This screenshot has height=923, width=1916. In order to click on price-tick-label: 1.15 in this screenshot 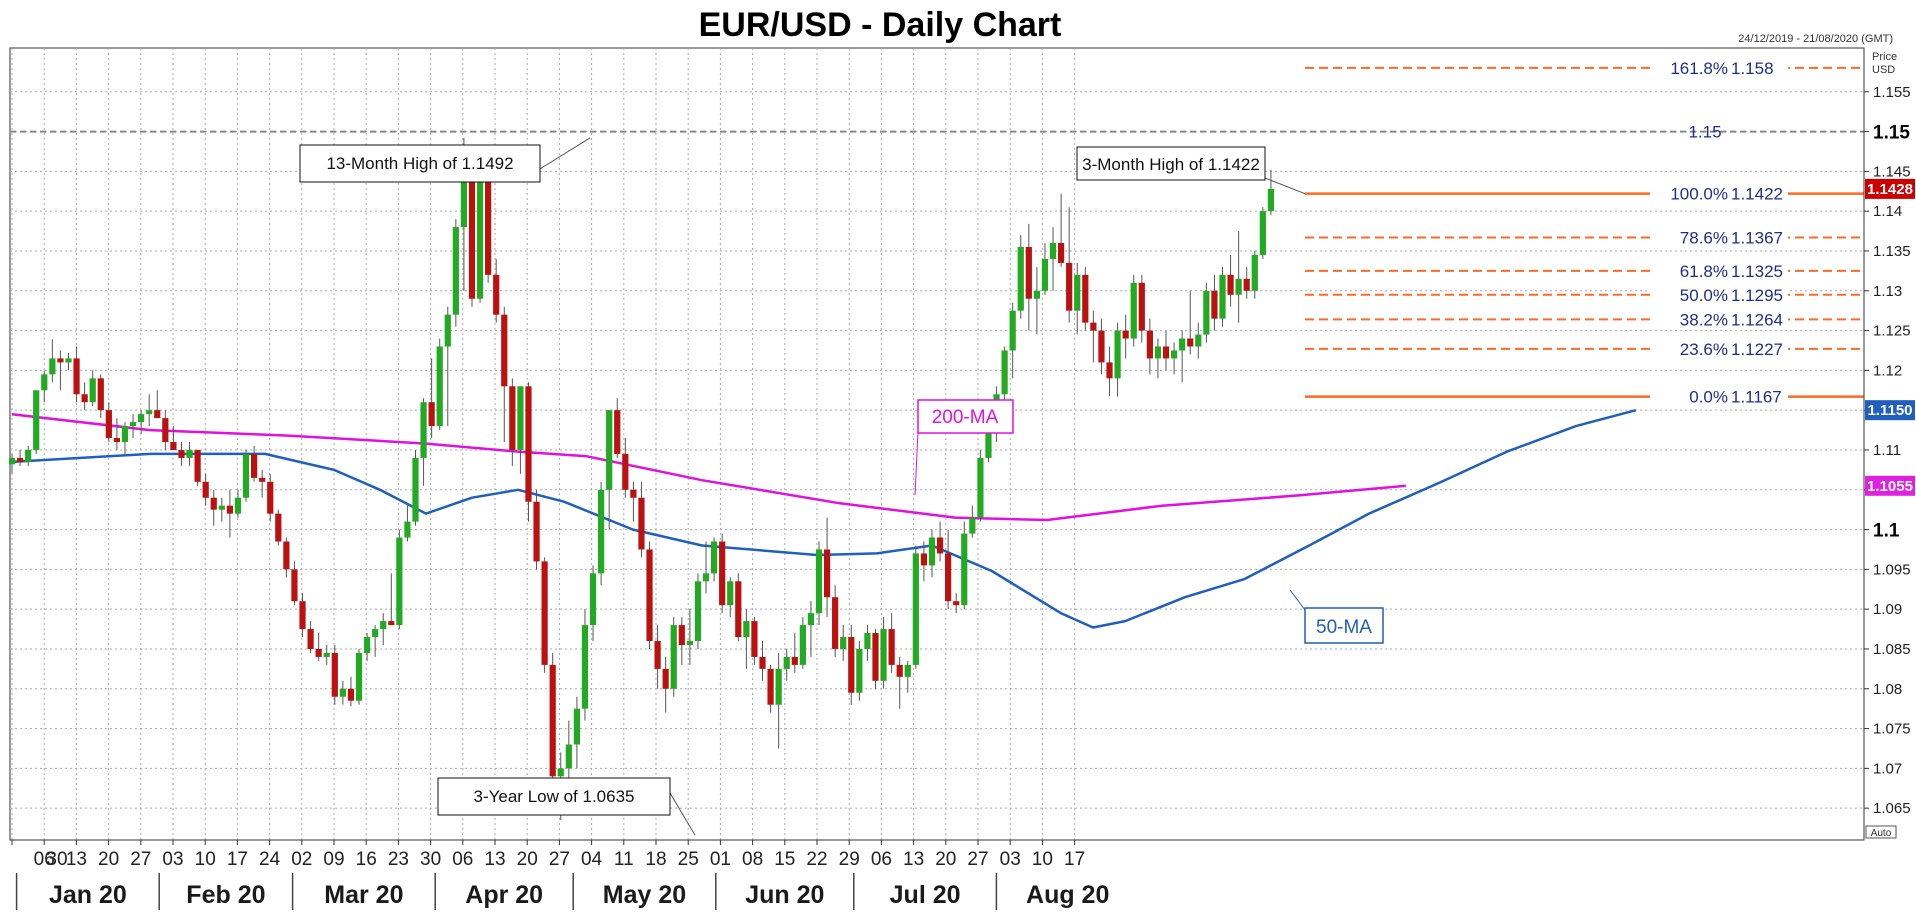, I will do `click(1891, 133)`.